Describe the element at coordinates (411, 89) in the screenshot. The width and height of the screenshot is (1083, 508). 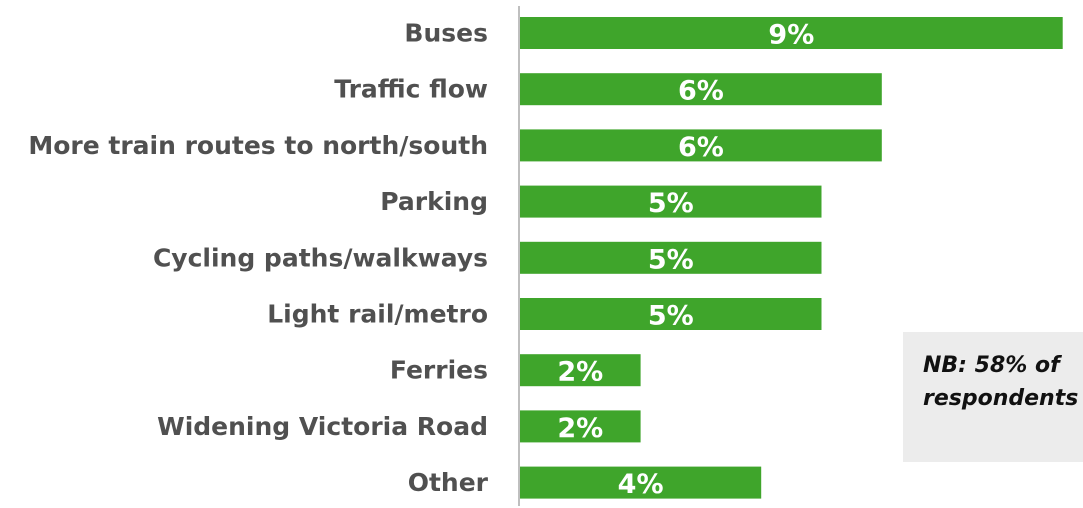
I see `category-label: Traffic flow` at that location.